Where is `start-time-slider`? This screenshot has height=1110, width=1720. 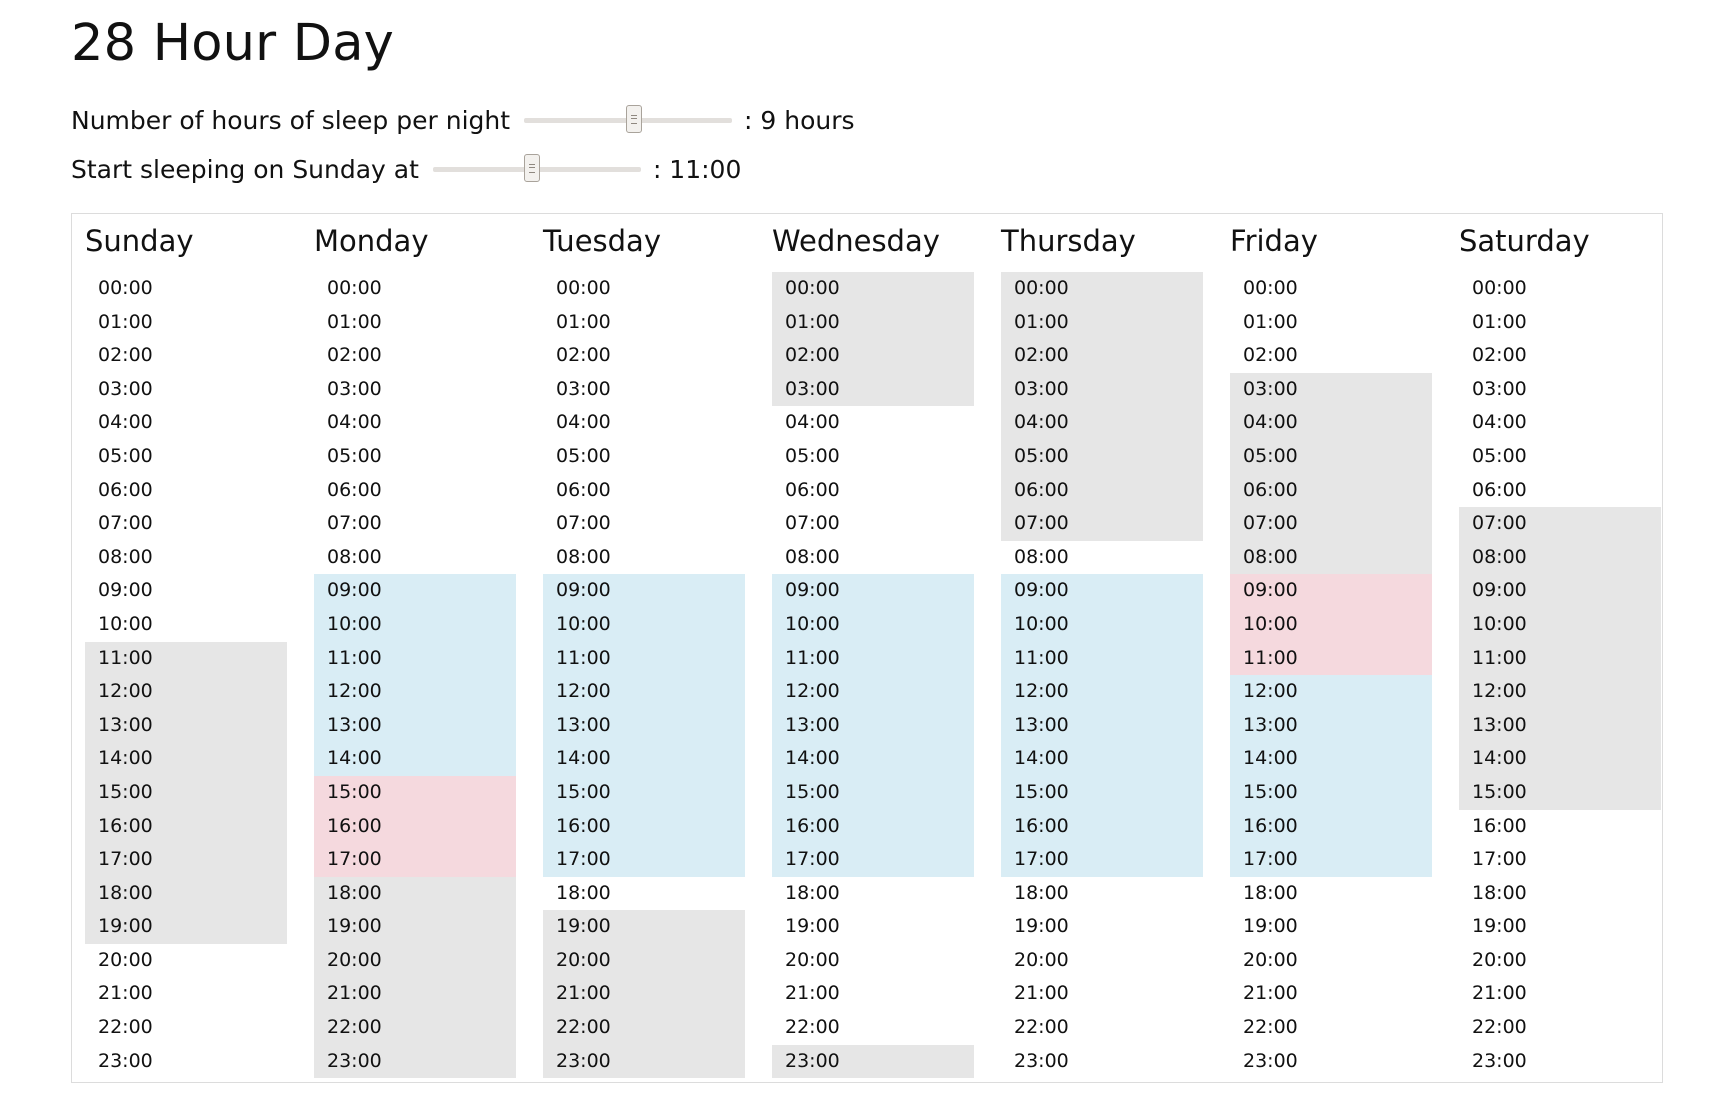
start-time-slider is located at coordinates (536, 169).